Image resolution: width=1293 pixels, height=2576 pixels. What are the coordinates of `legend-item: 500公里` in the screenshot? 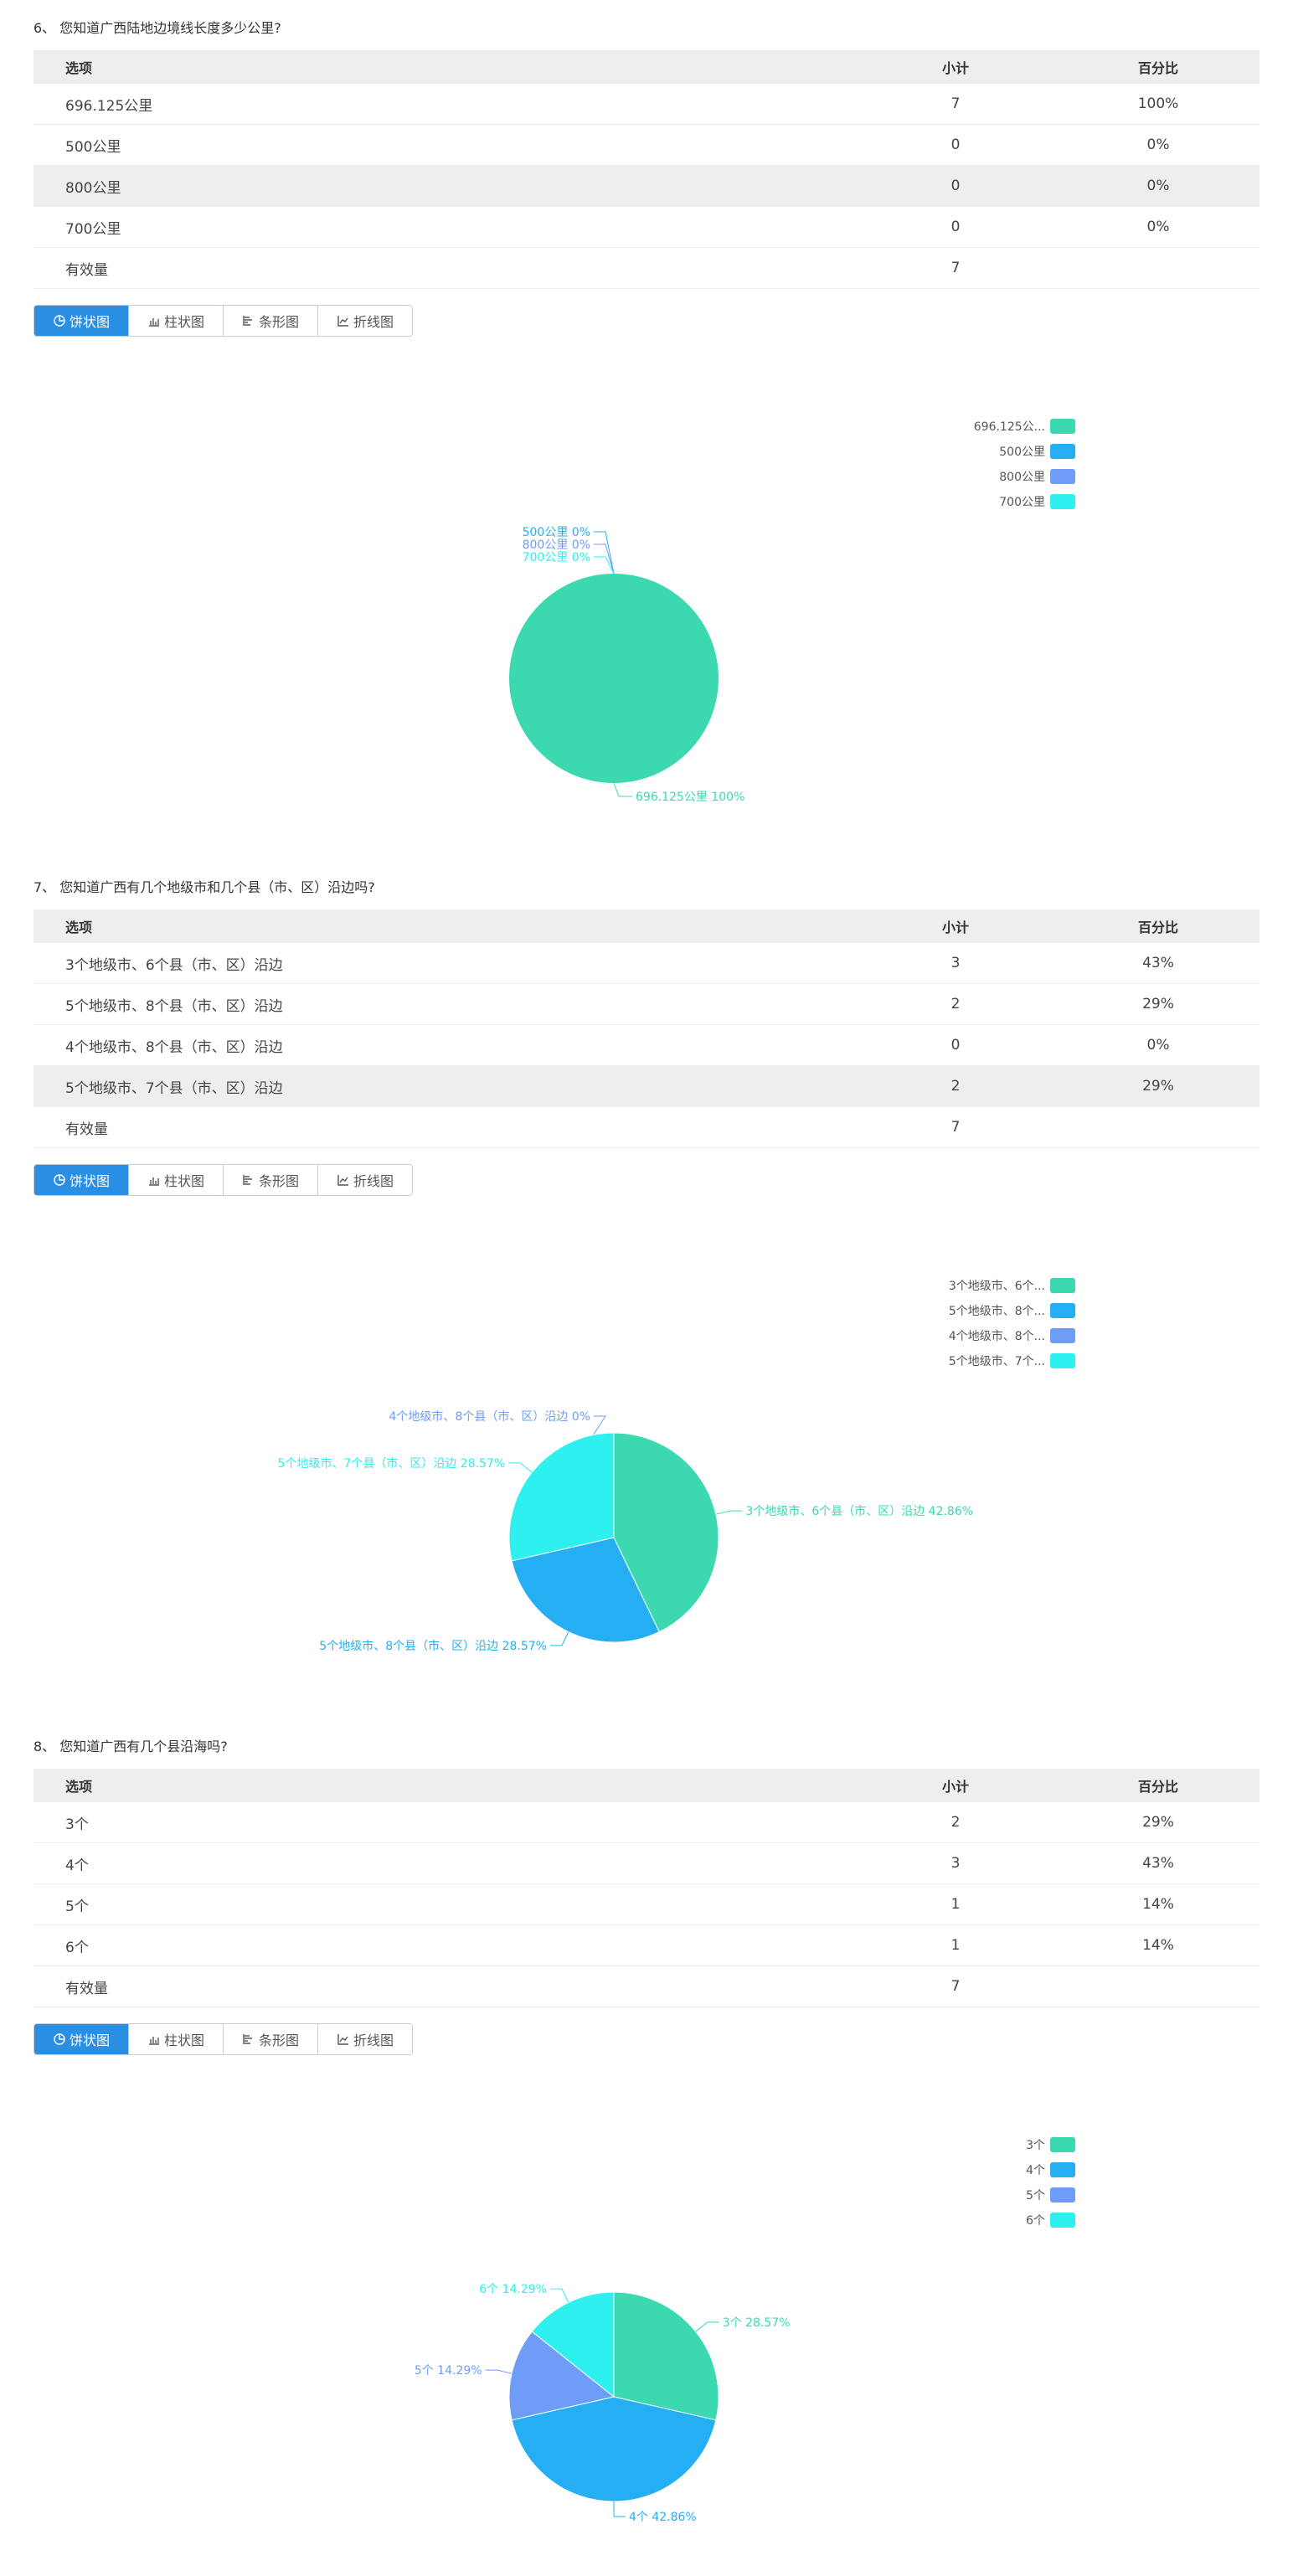 It's located at (1037, 451).